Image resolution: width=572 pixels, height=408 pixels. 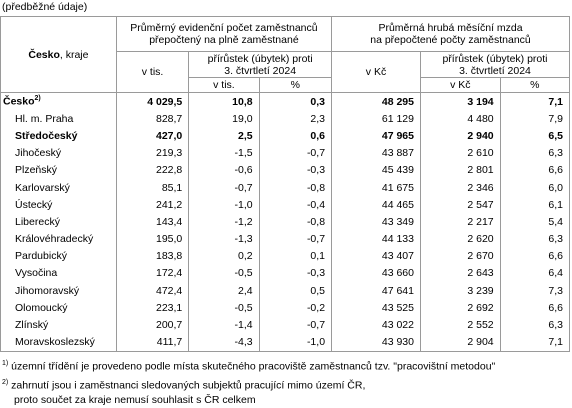 What do you see at coordinates (58, 291) in the screenshot?
I see `region-cell: Jihomoravský` at bounding box center [58, 291].